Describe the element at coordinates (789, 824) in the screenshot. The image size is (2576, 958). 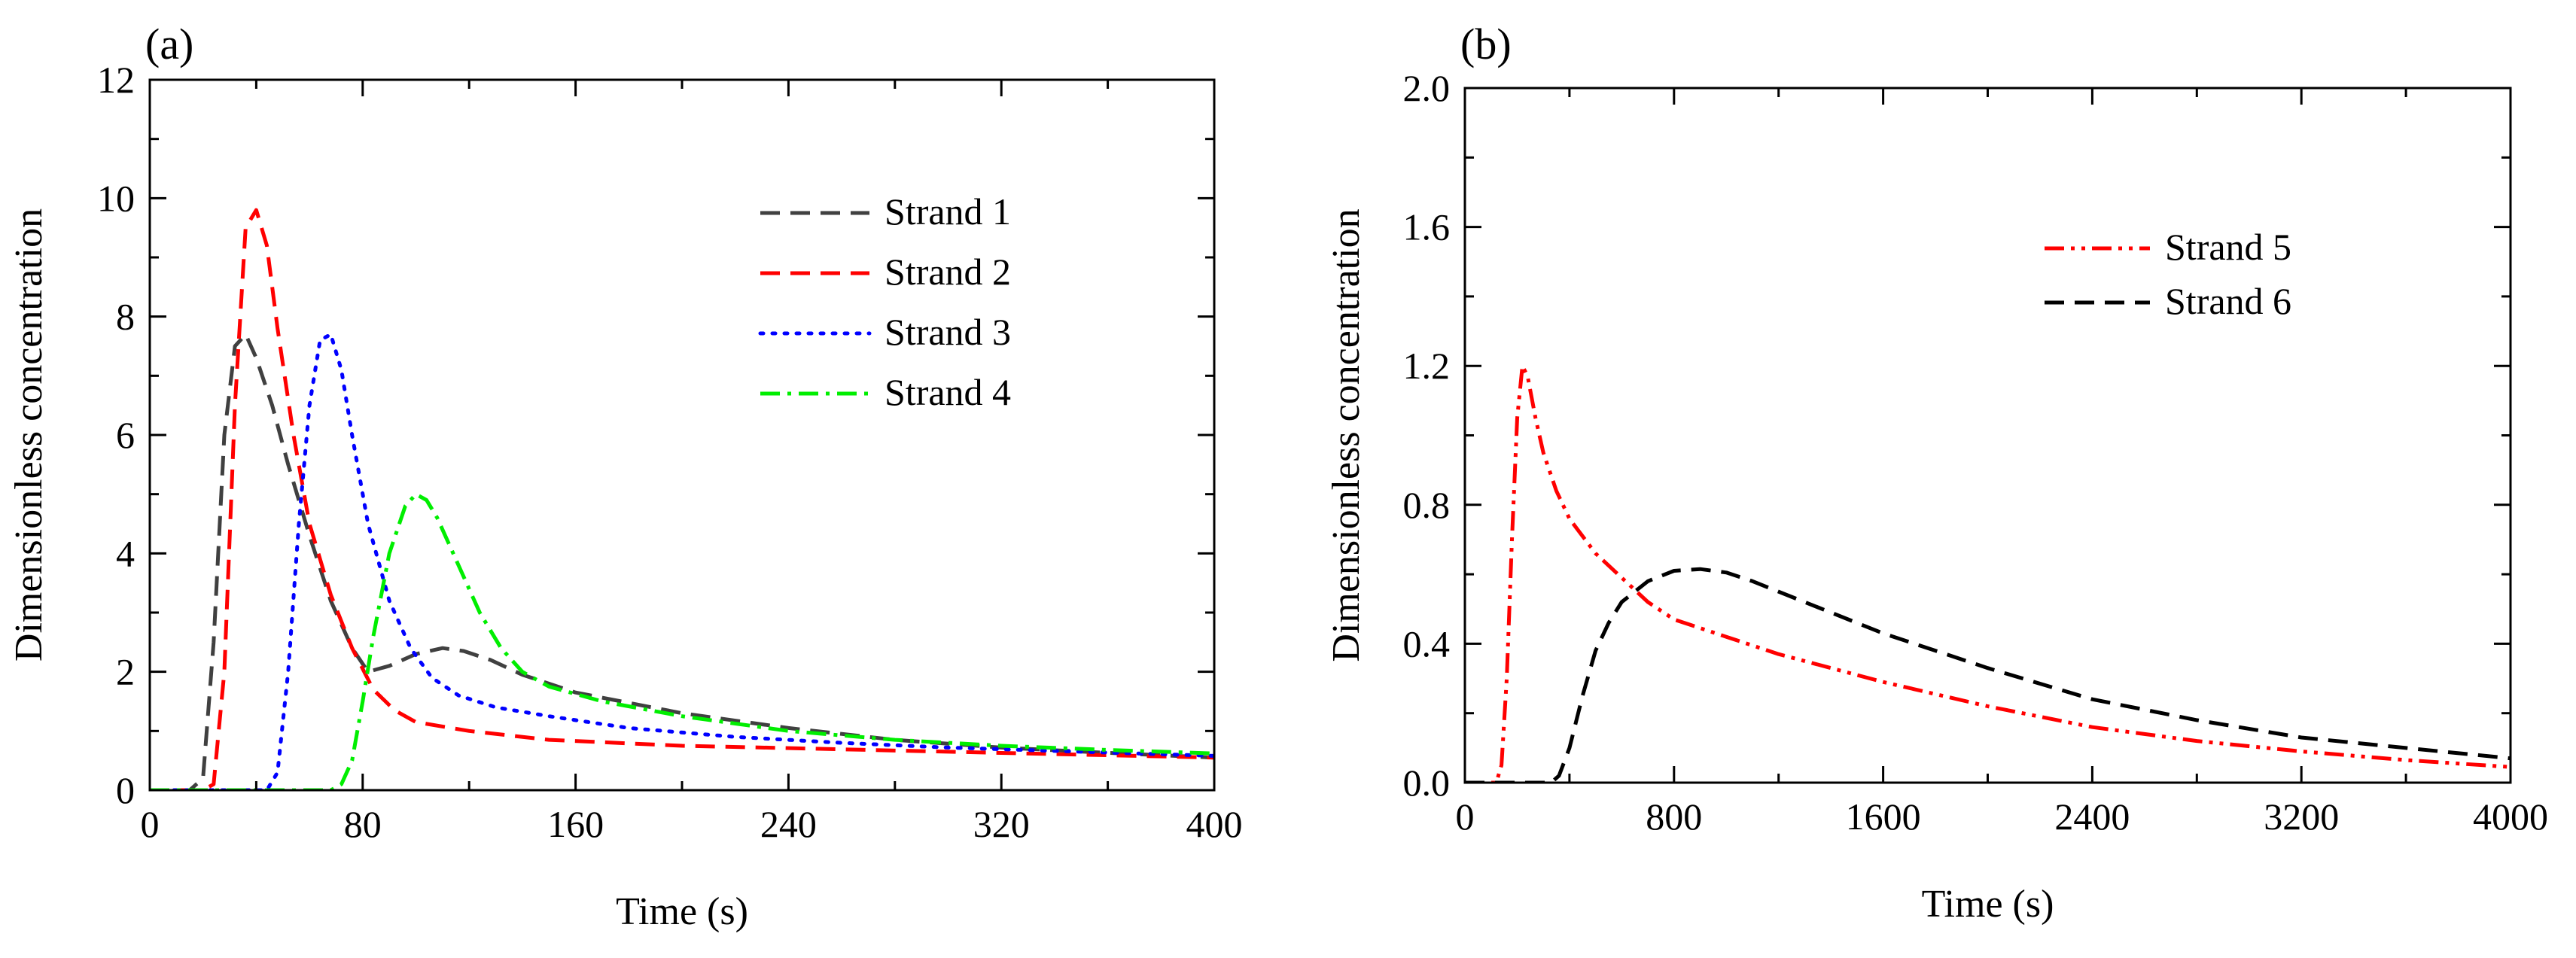
I see `panel-a-x-tick-label: 240` at that location.